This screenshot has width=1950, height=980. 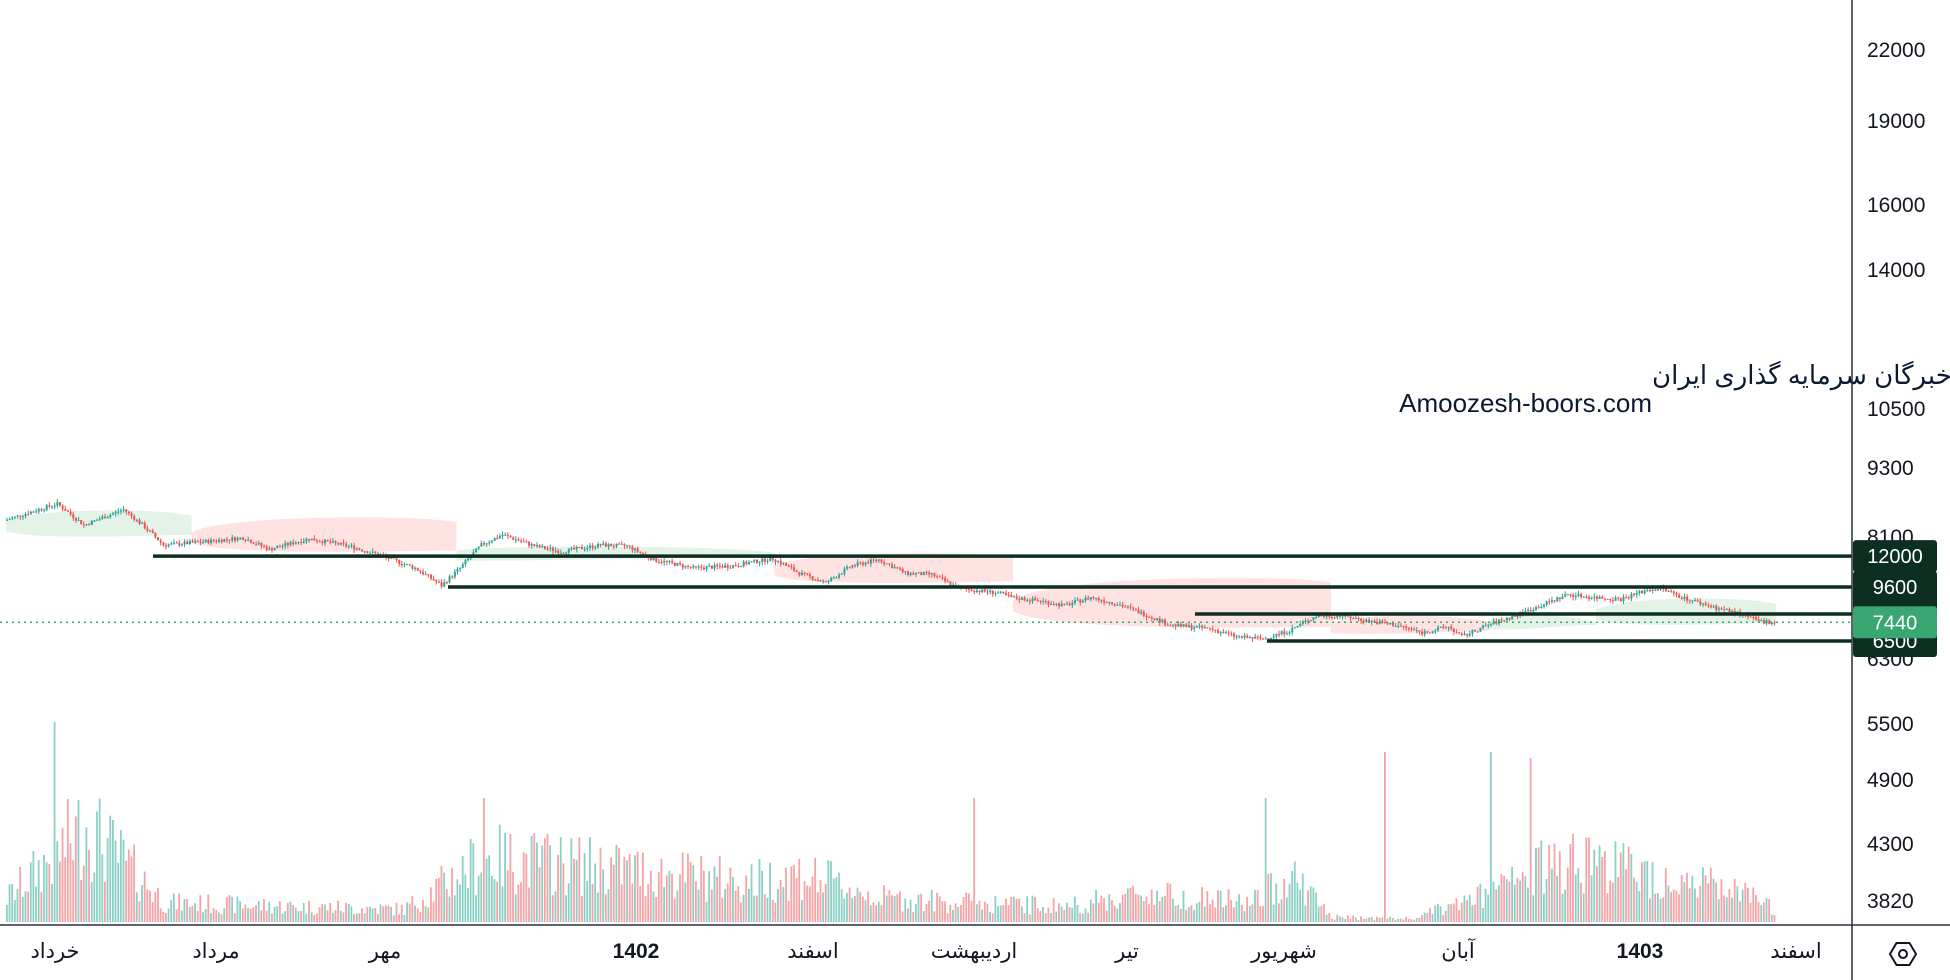 What do you see at coordinates (974, 951) in the screenshot?
I see `x-tick-label: اردیبهشت` at bounding box center [974, 951].